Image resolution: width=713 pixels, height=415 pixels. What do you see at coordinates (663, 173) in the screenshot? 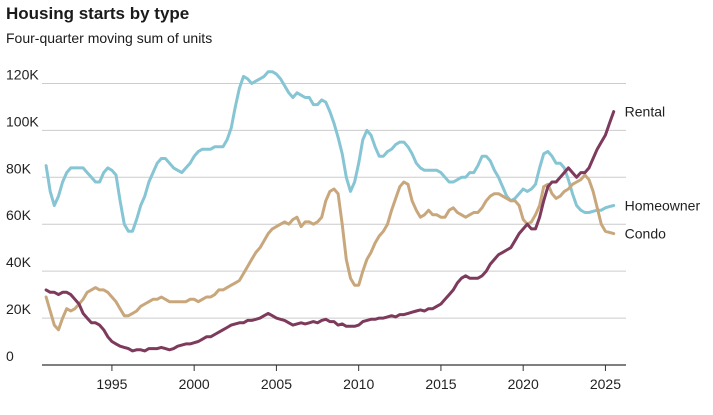
I see `series-labels: Homeowner Condo Rental` at bounding box center [663, 173].